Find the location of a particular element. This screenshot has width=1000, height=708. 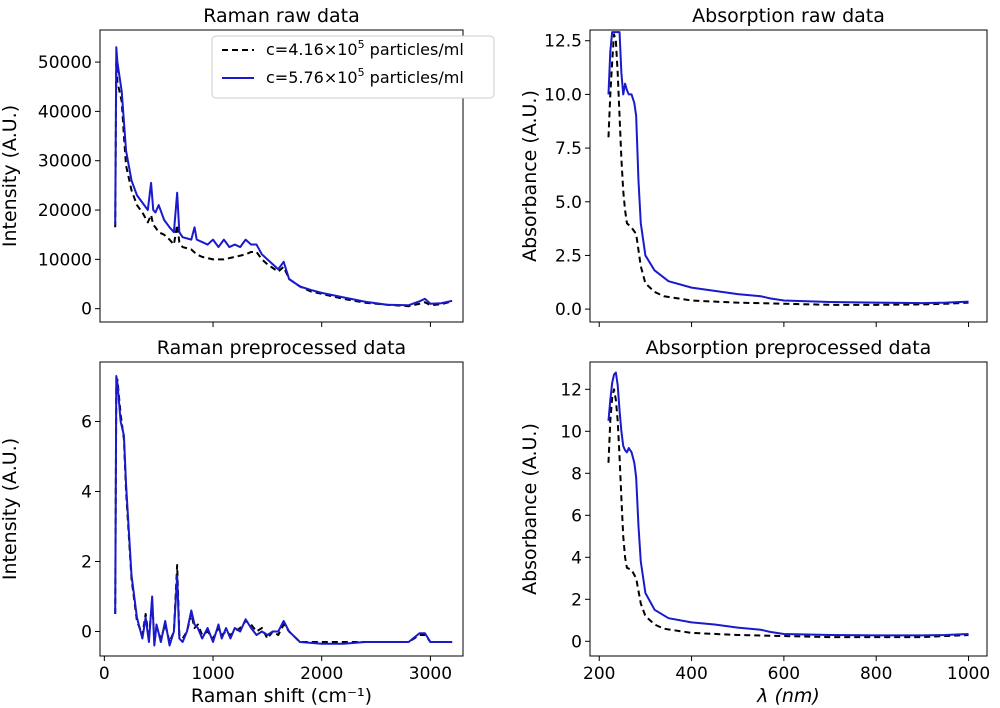

x-tick-label: 400 is located at coordinates (691, 674).